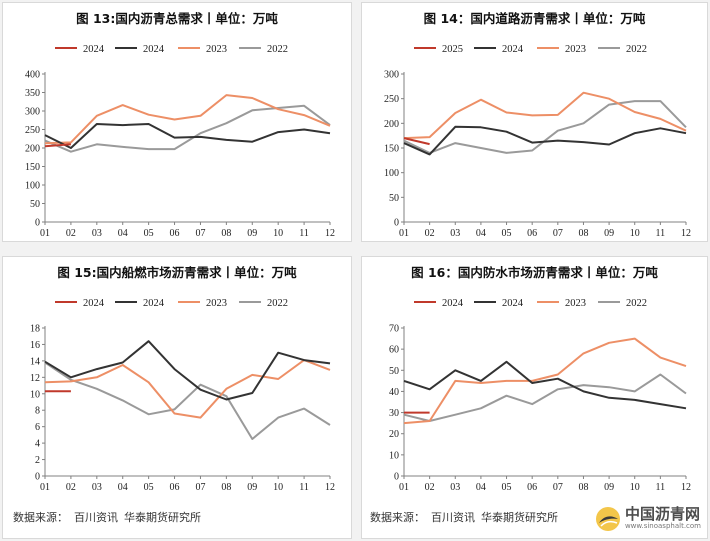  Describe the element at coordinates (35, 361) in the screenshot. I see `y-tick-label: 14` at that location.